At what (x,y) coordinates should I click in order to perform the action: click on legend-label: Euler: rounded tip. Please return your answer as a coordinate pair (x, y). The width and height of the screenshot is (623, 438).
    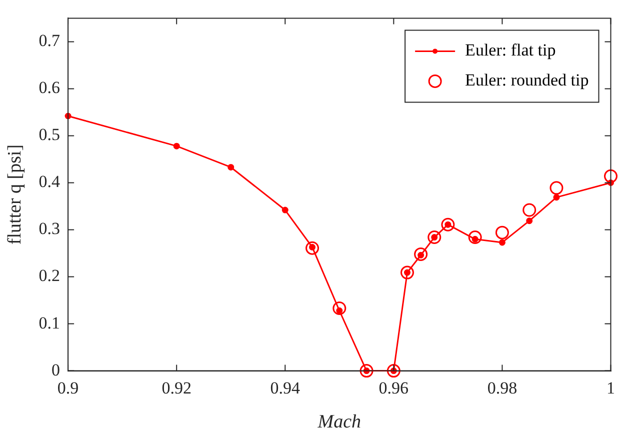
    Looking at the image, I should click on (527, 80).